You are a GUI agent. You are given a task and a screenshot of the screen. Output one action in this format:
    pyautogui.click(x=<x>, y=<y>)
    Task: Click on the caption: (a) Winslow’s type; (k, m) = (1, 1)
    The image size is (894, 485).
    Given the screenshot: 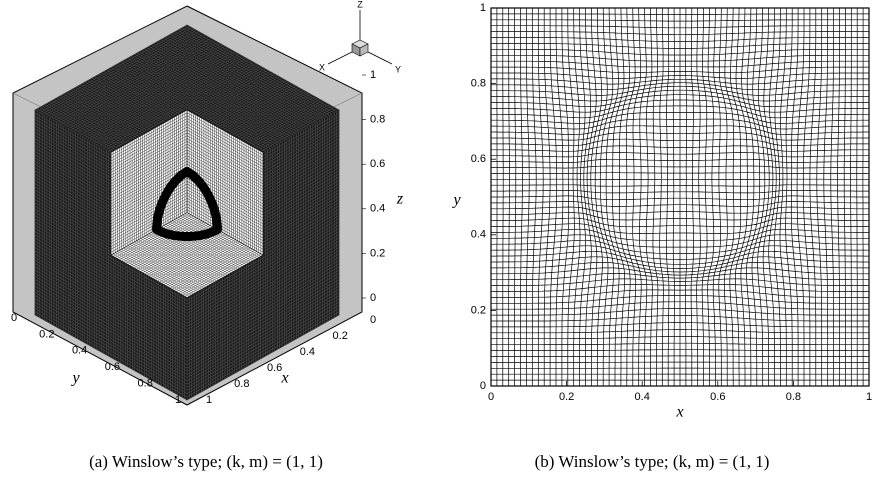 What is the action you would take?
    pyautogui.click(x=206, y=461)
    